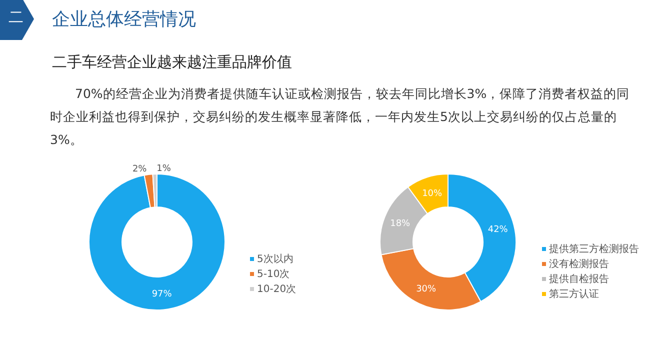 The image size is (650, 355). Describe the element at coordinates (594, 249) in the screenshot. I see `legend-label: 提供第三方检测报告` at that location.